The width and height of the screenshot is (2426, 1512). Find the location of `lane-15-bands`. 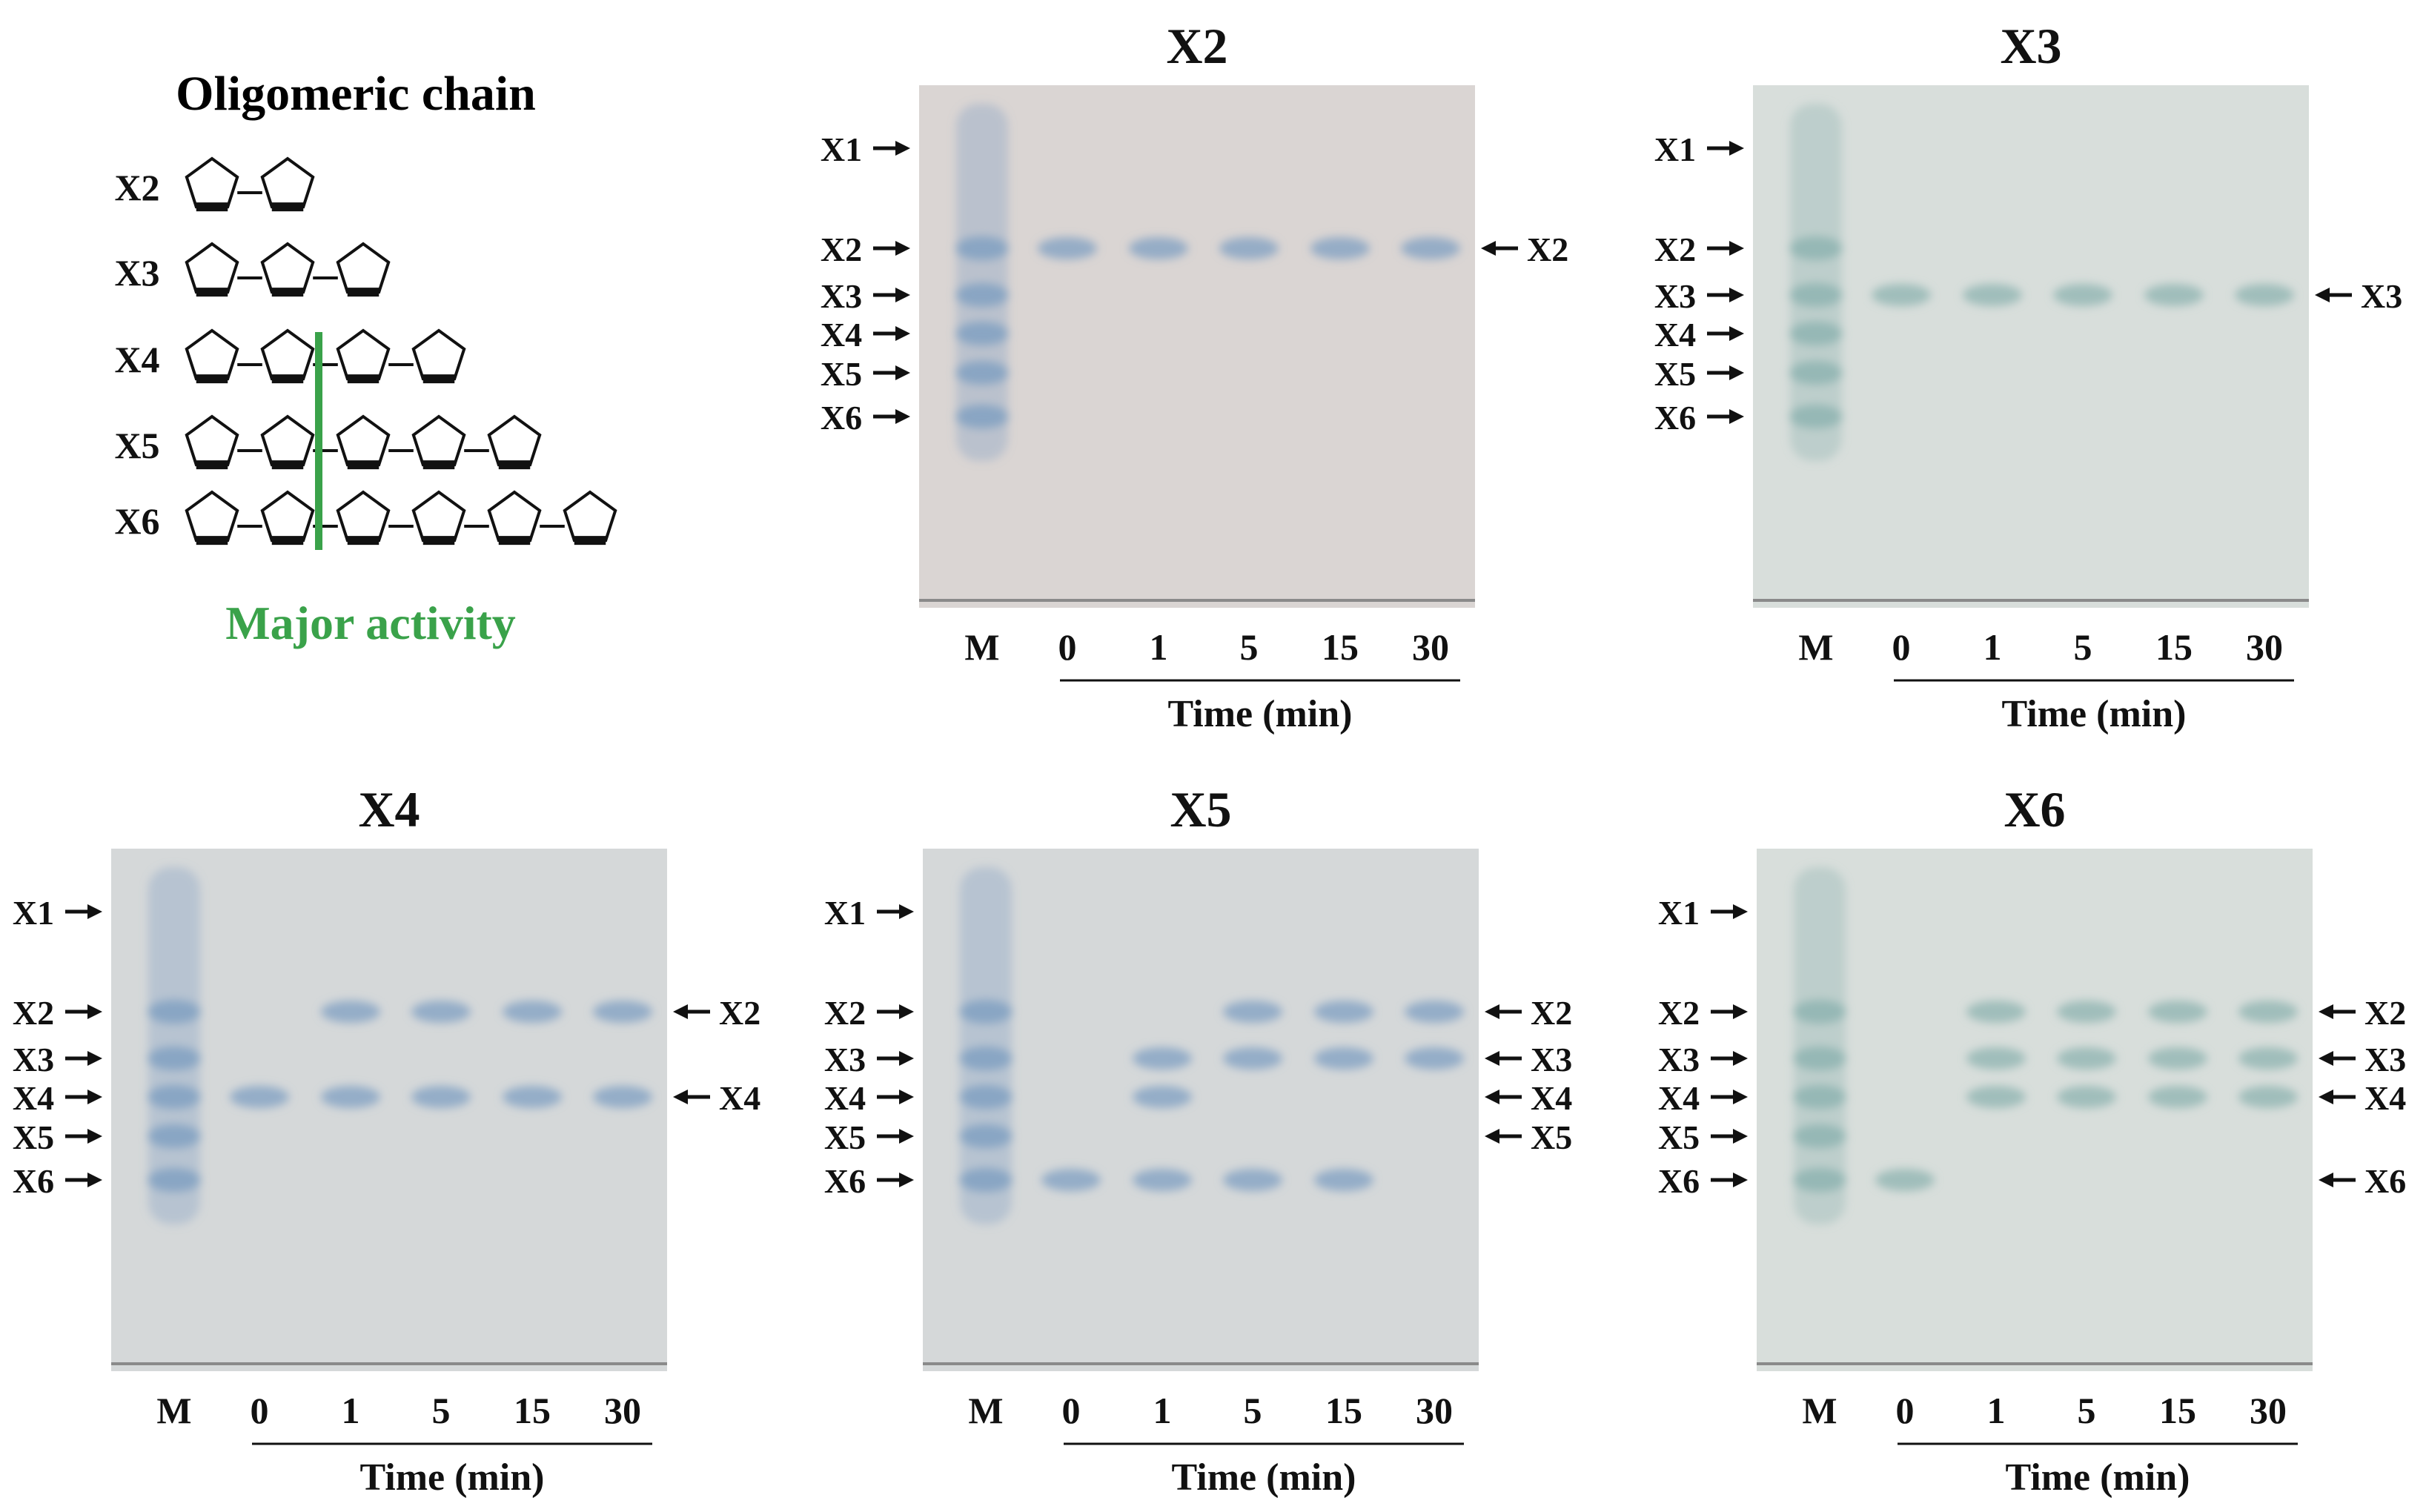

lane-15-bands is located at coordinates (1340, 248).